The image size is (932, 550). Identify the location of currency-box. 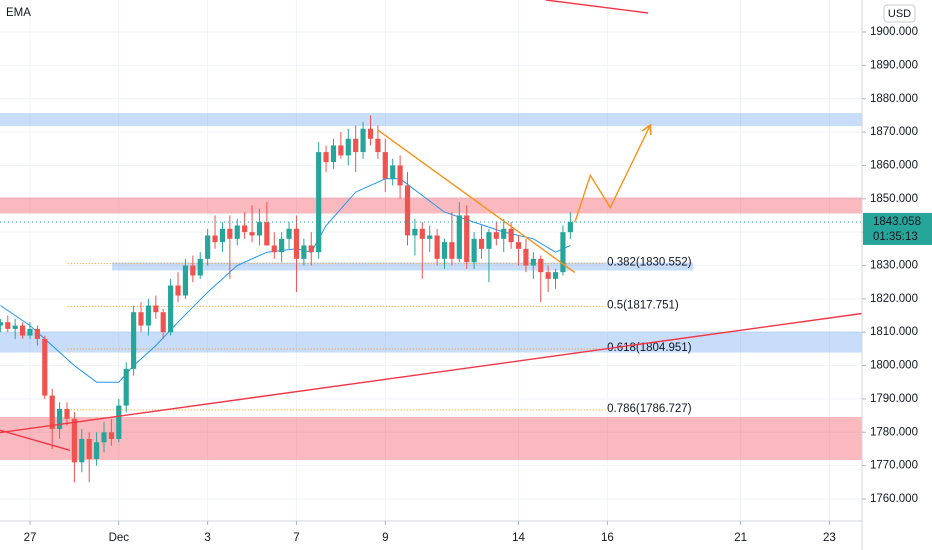
(899, 13).